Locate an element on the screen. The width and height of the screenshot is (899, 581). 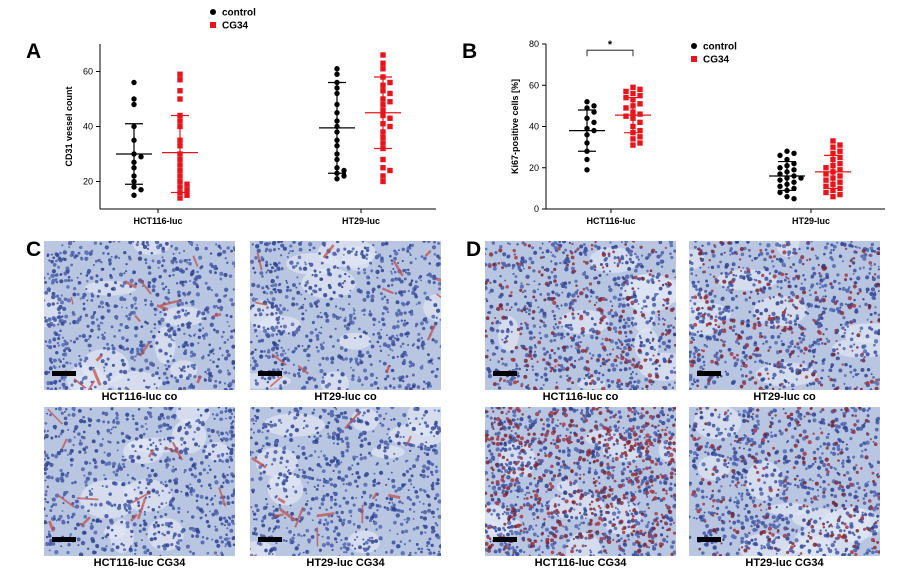
image-d-ht29-co is located at coordinates (784, 315).